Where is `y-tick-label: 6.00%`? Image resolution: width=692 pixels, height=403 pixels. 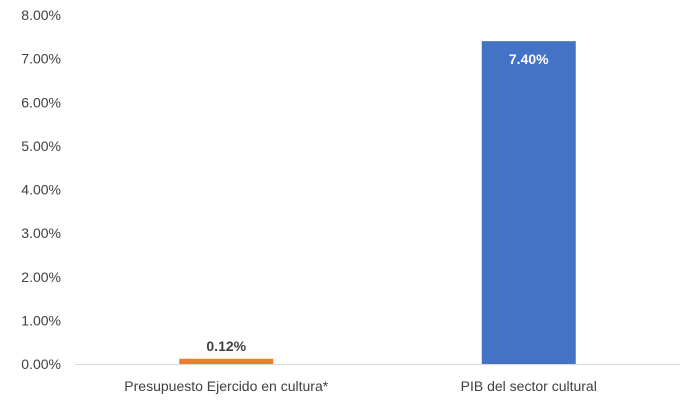 y-tick-label: 6.00% is located at coordinates (41, 102).